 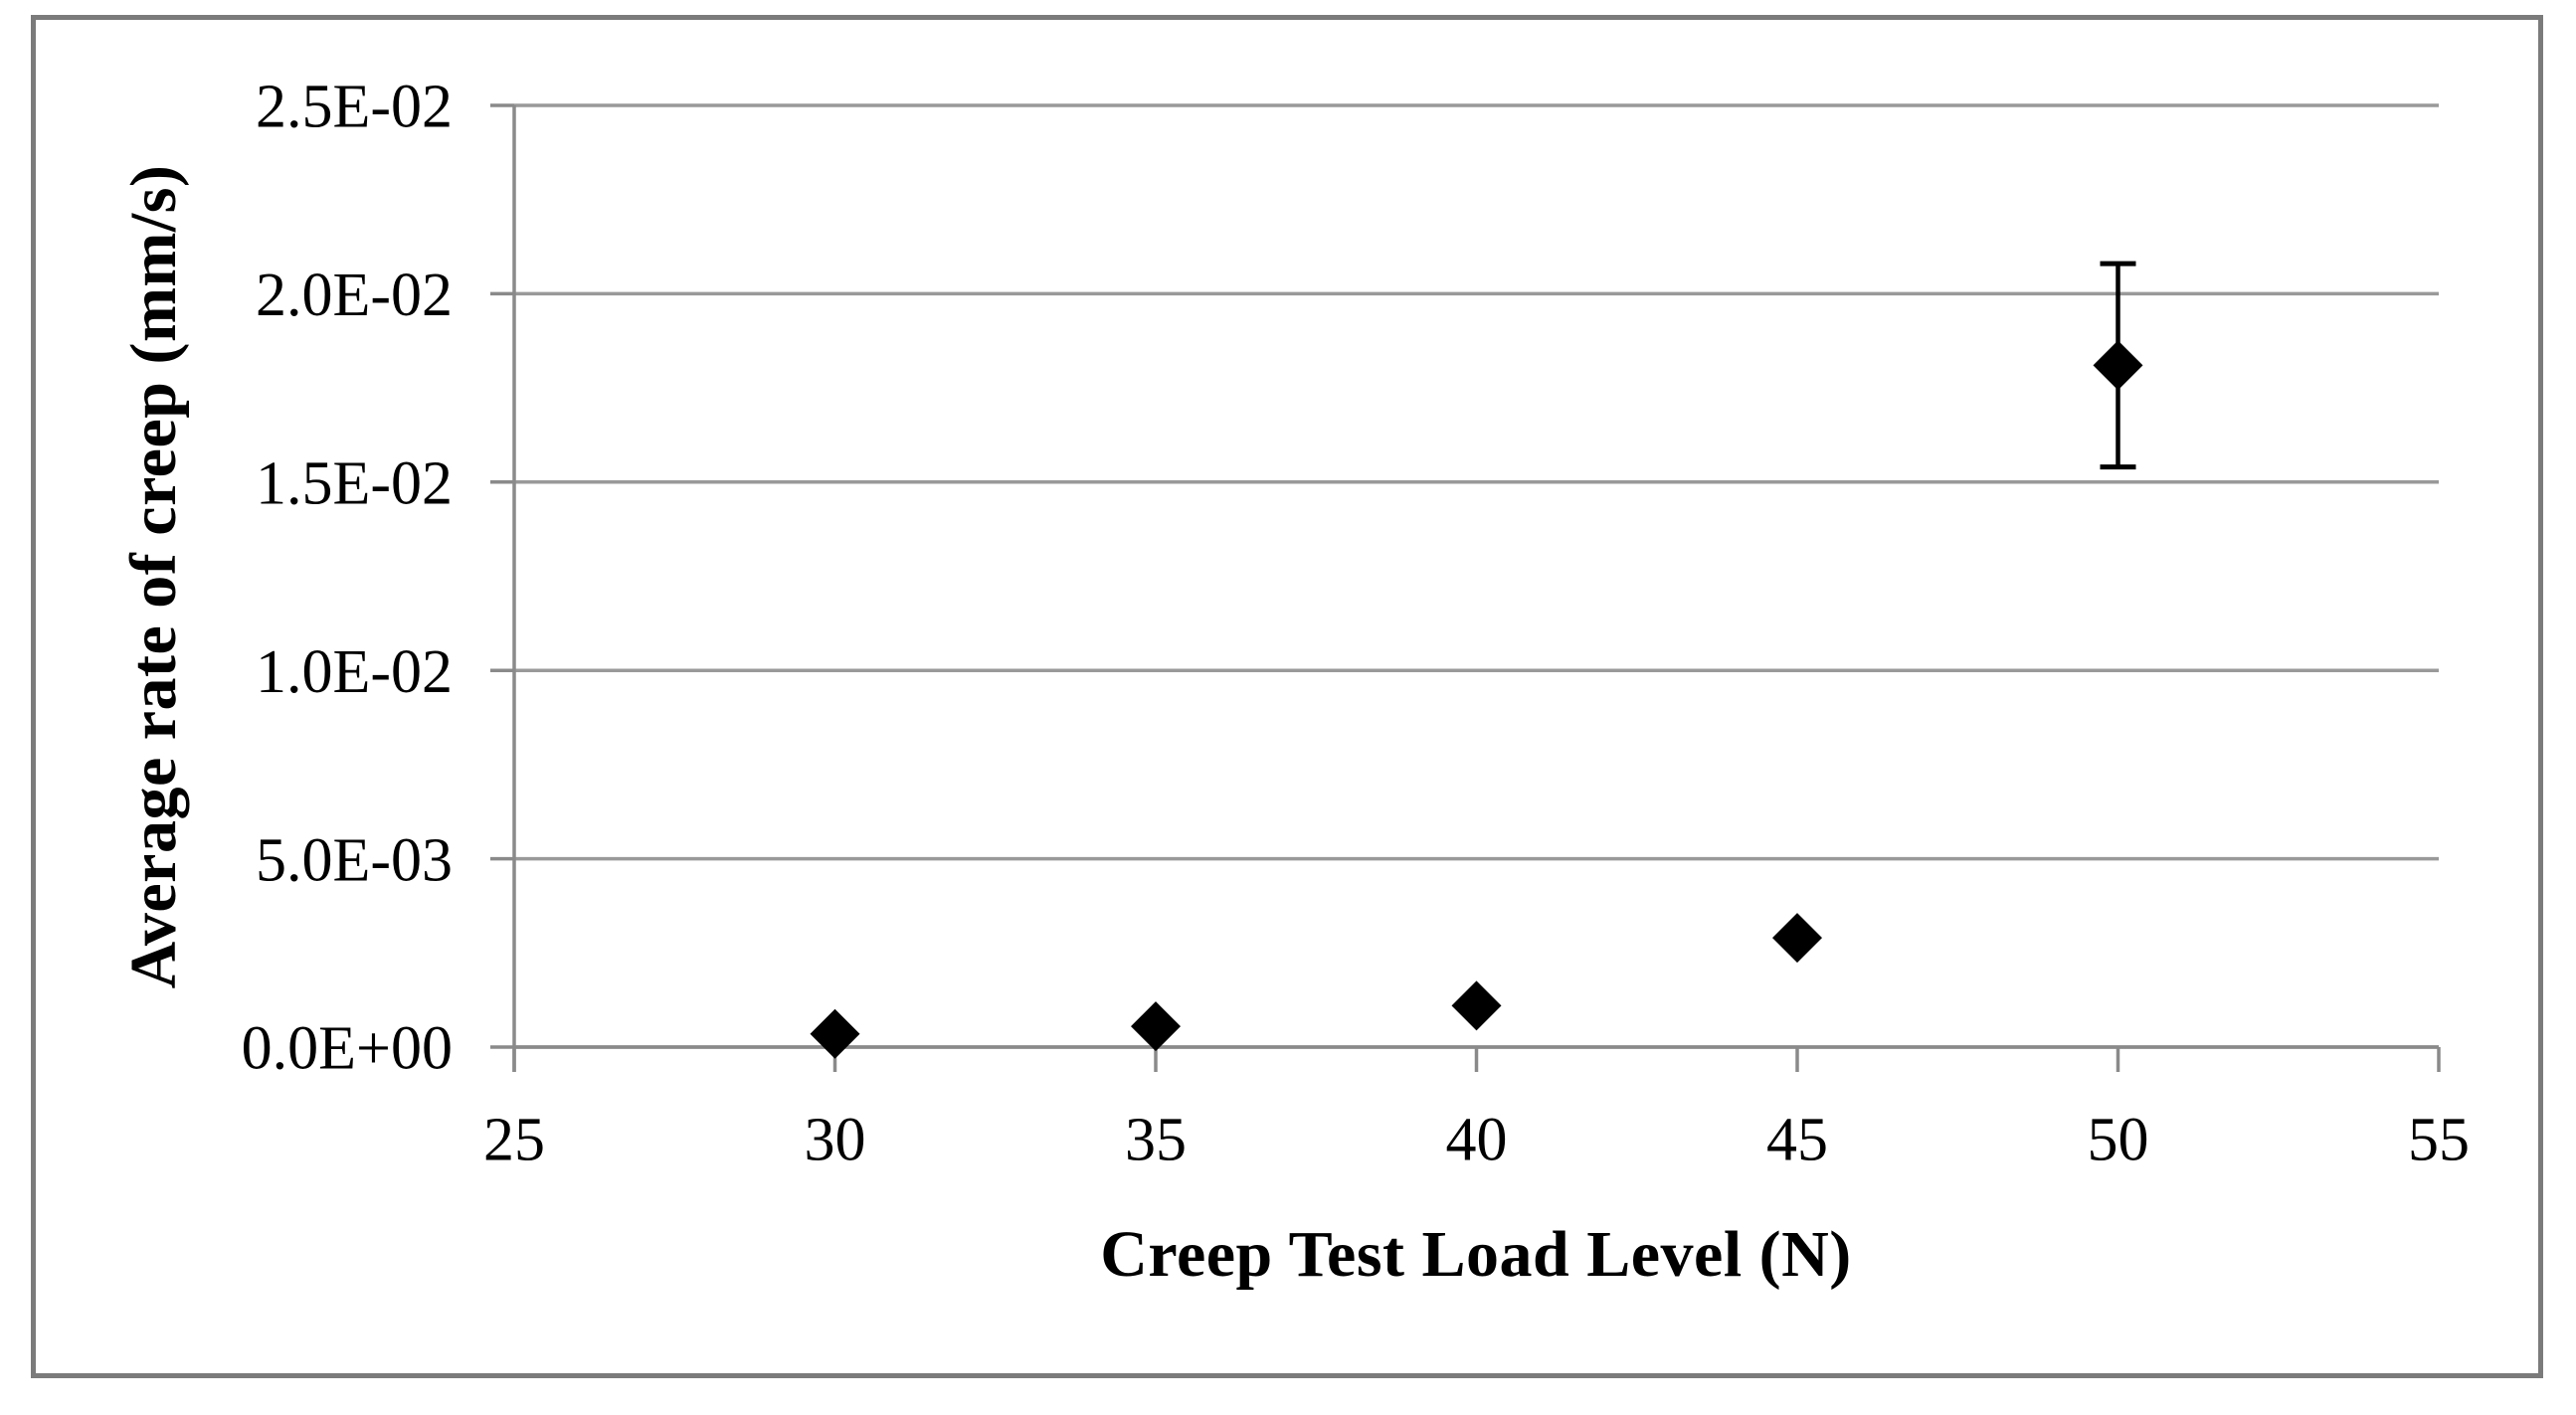 What do you see at coordinates (354, 484) in the screenshot?
I see `y-tick-label: 1.5E-02` at bounding box center [354, 484].